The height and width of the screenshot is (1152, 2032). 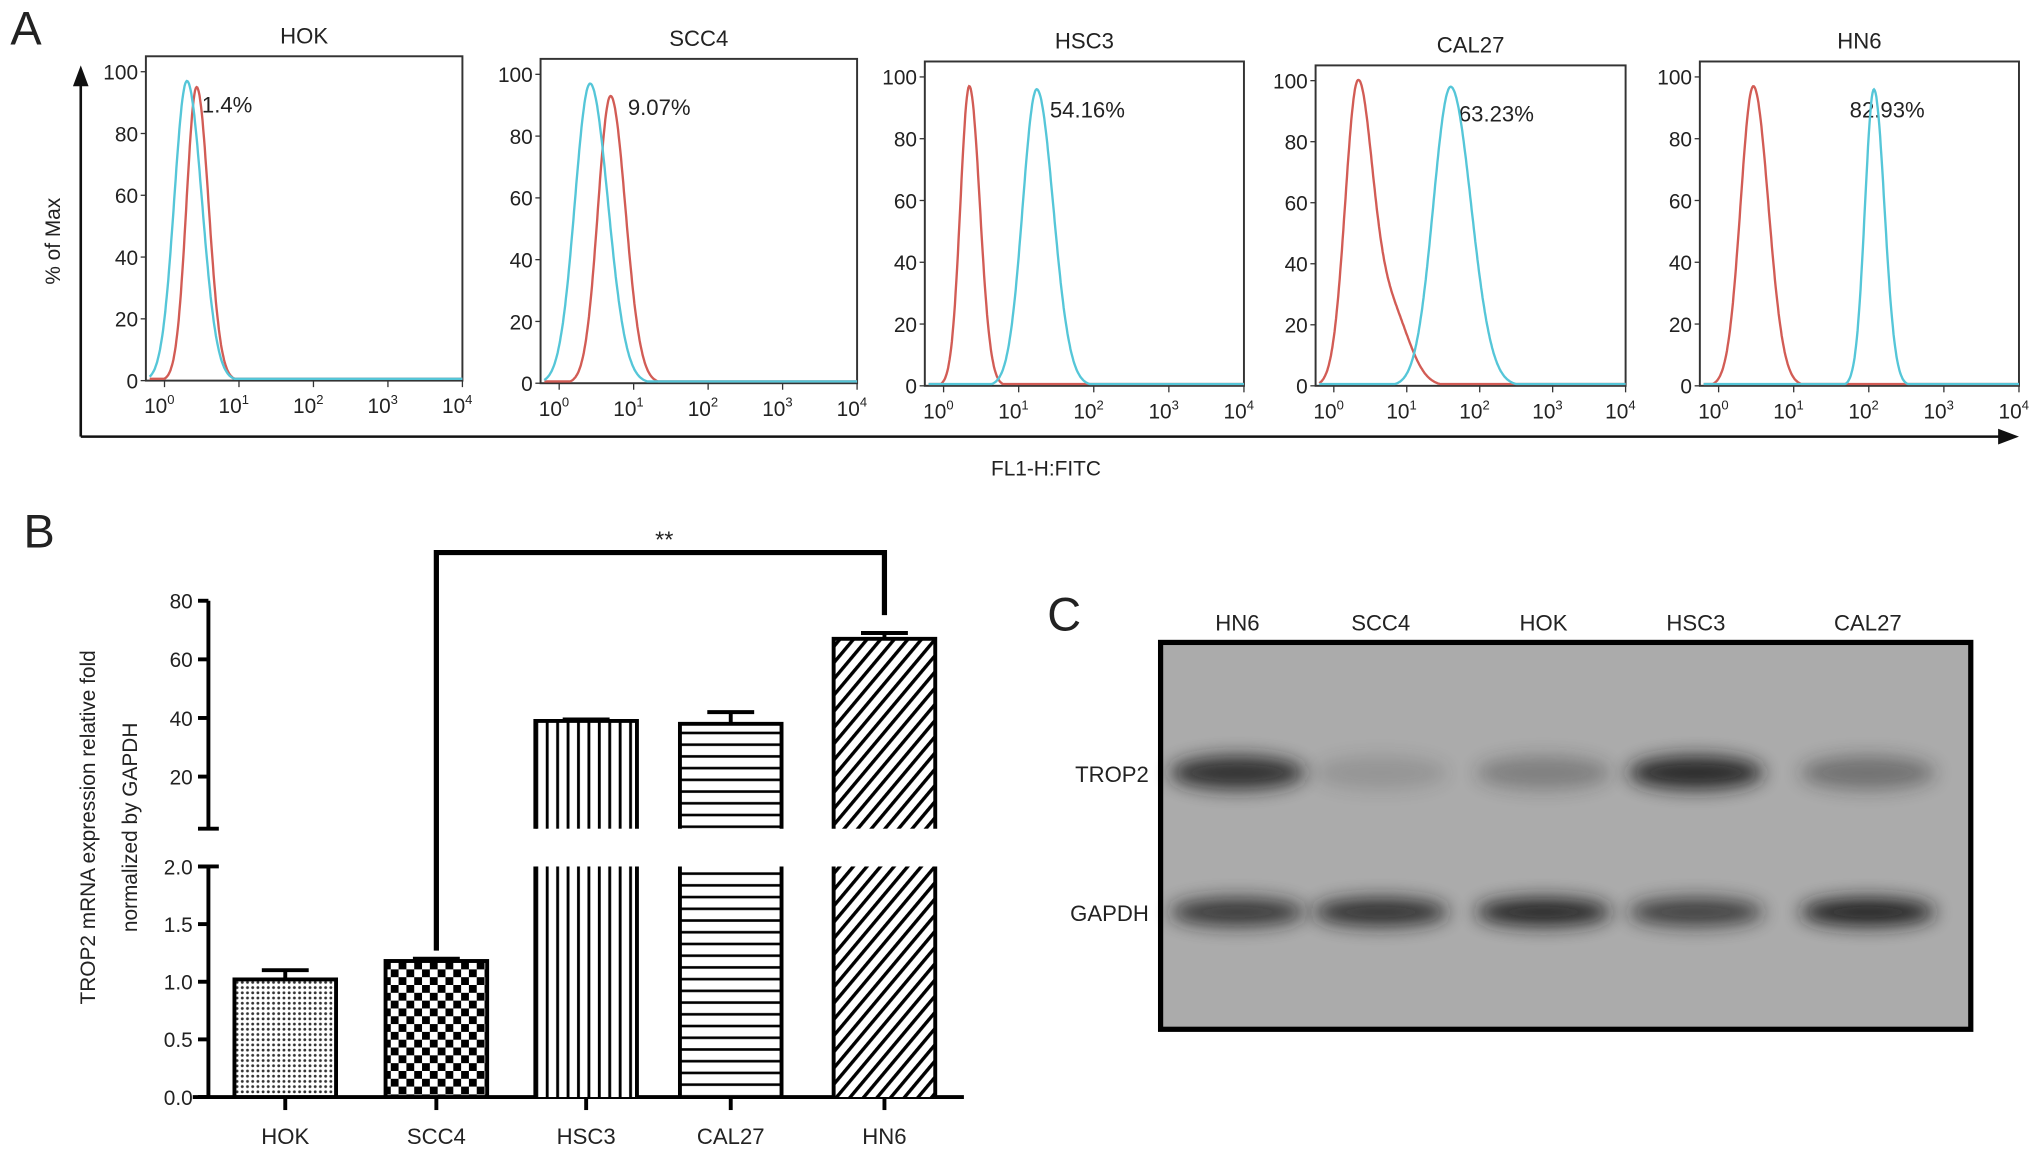 I want to click on bar-cal27: CAL27, so click(x=730, y=929).